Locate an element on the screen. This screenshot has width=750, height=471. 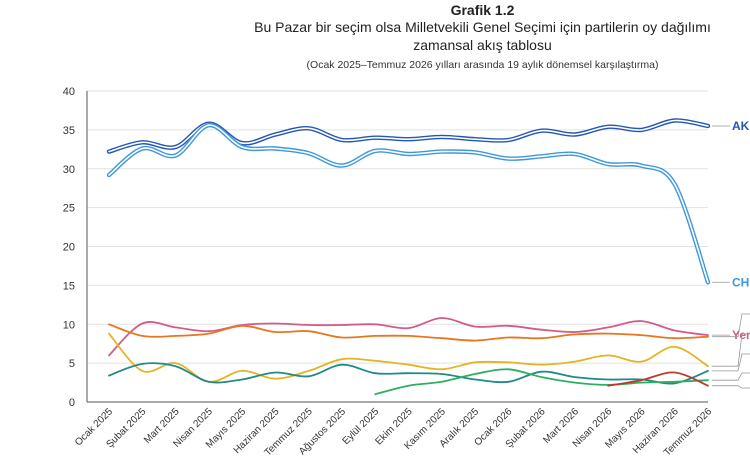
y-tick-label: 40 is located at coordinates (69, 92).